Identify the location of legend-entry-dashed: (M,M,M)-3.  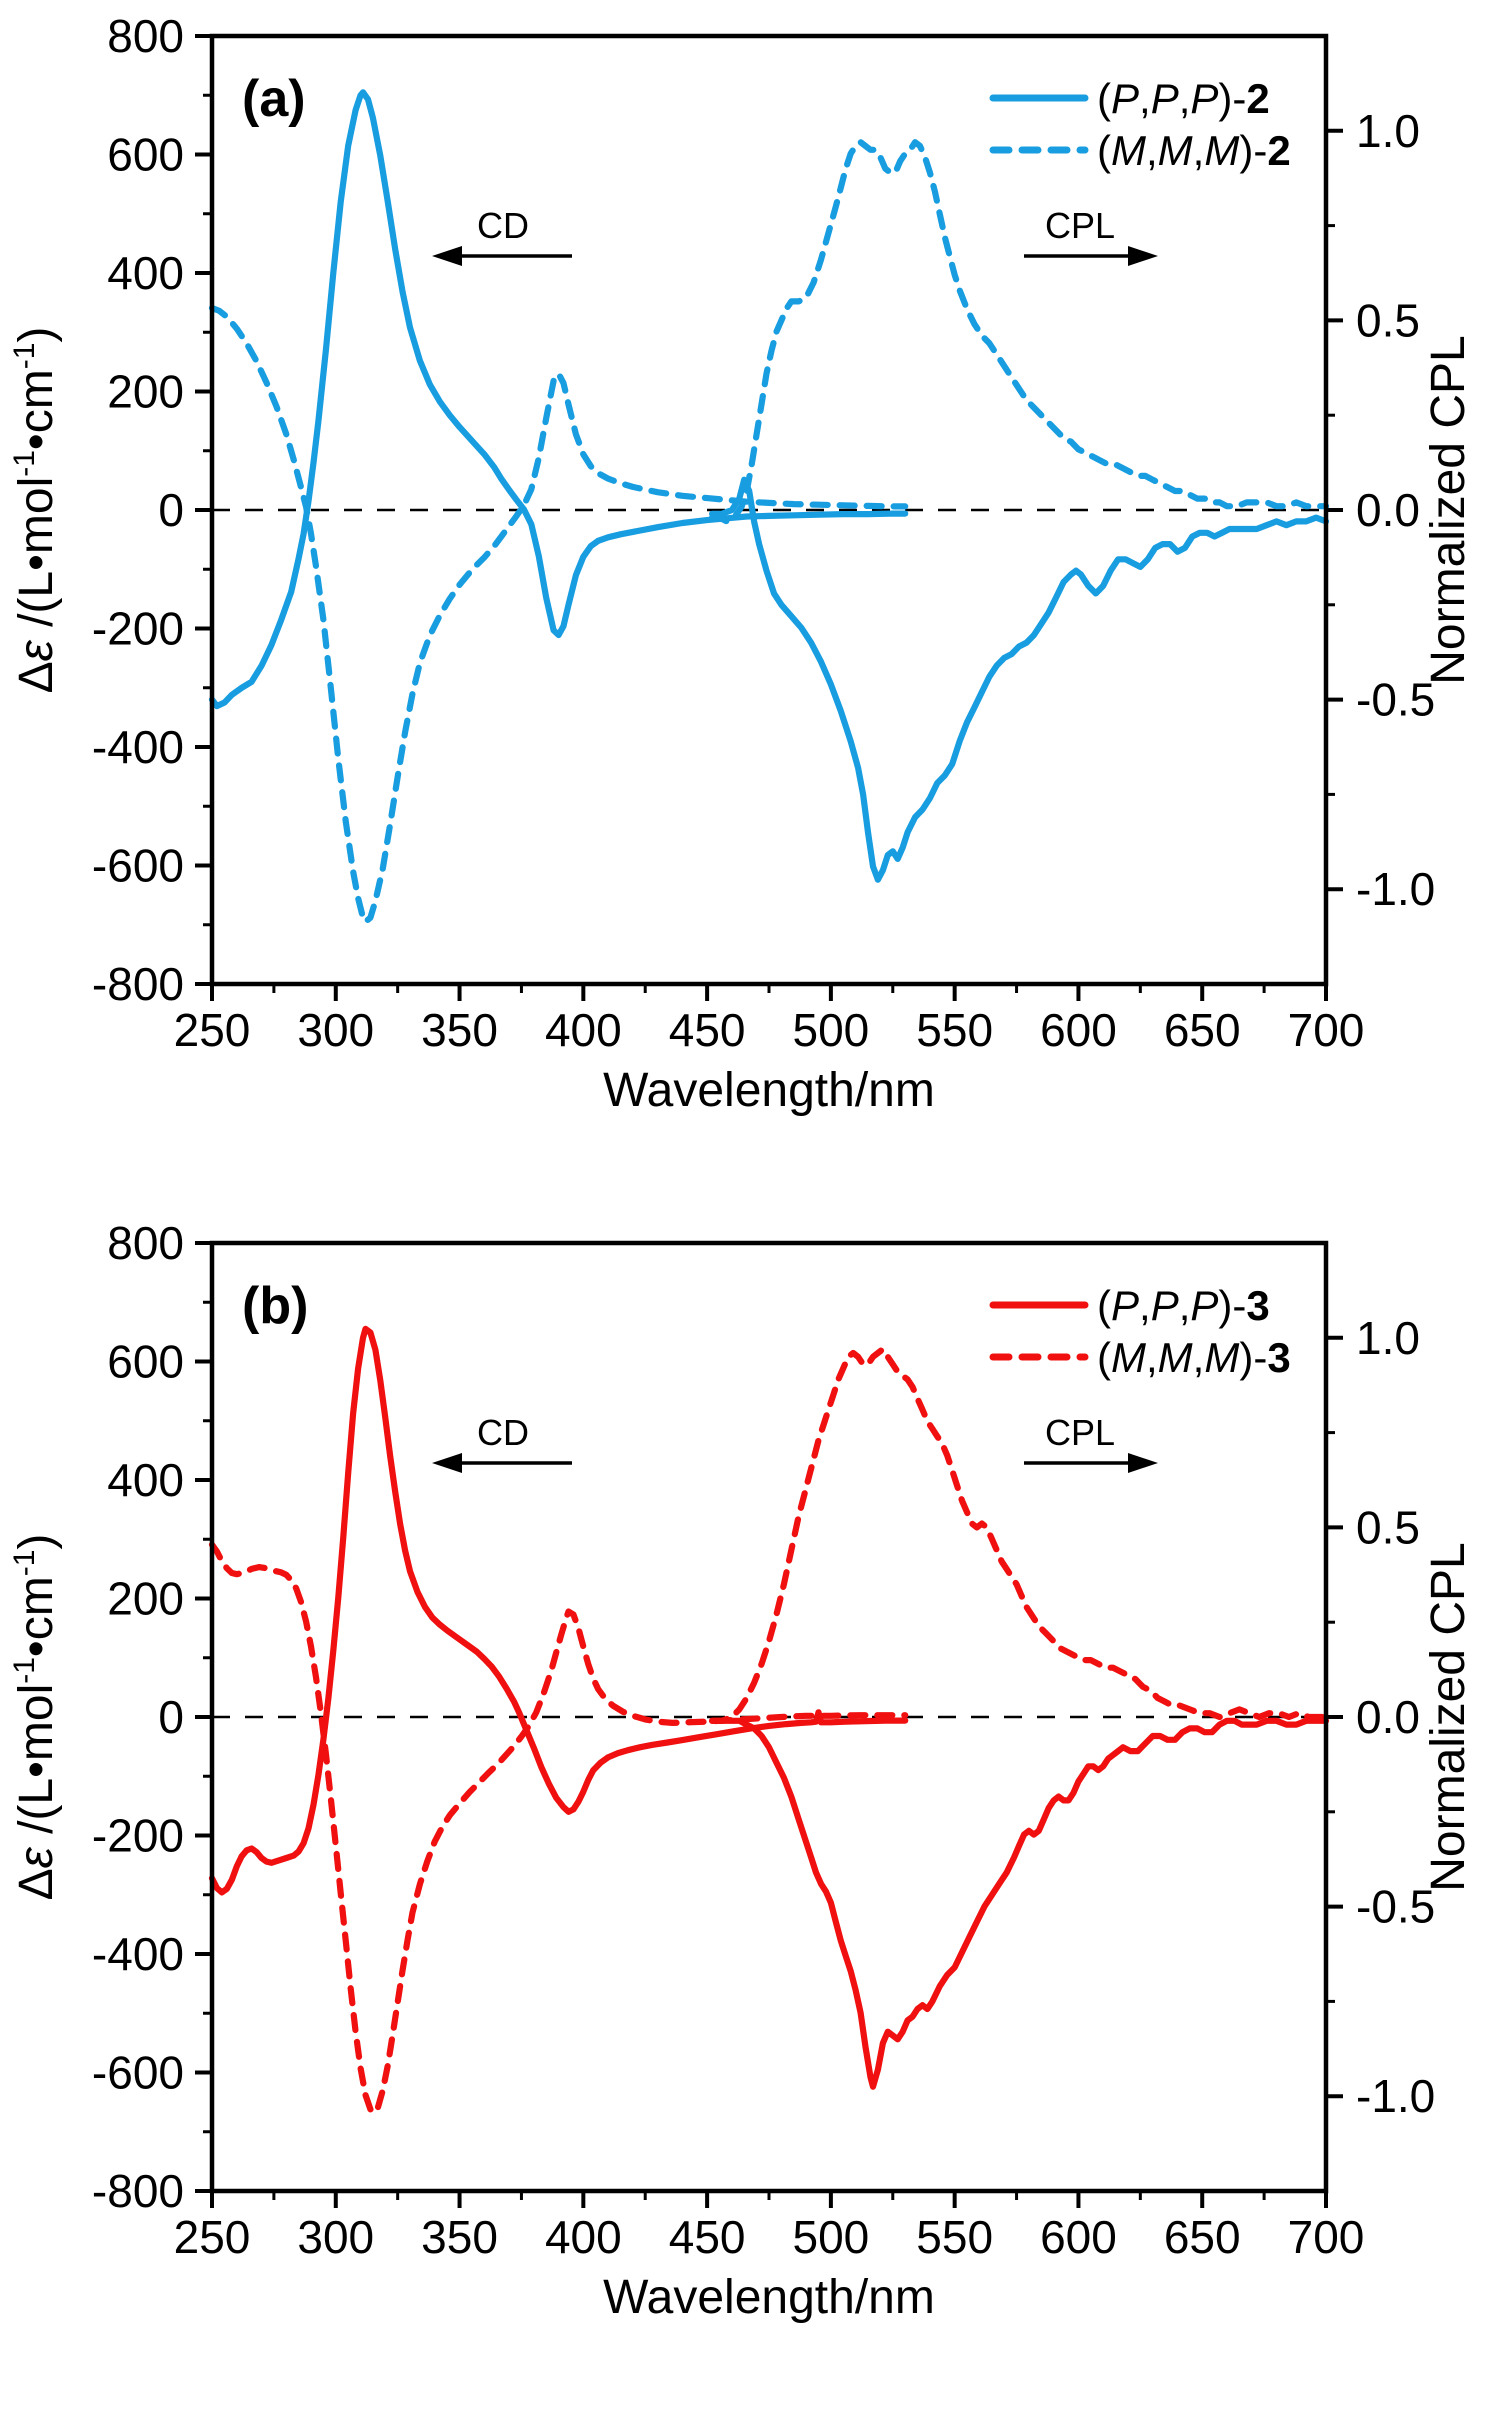
(1140, 1357).